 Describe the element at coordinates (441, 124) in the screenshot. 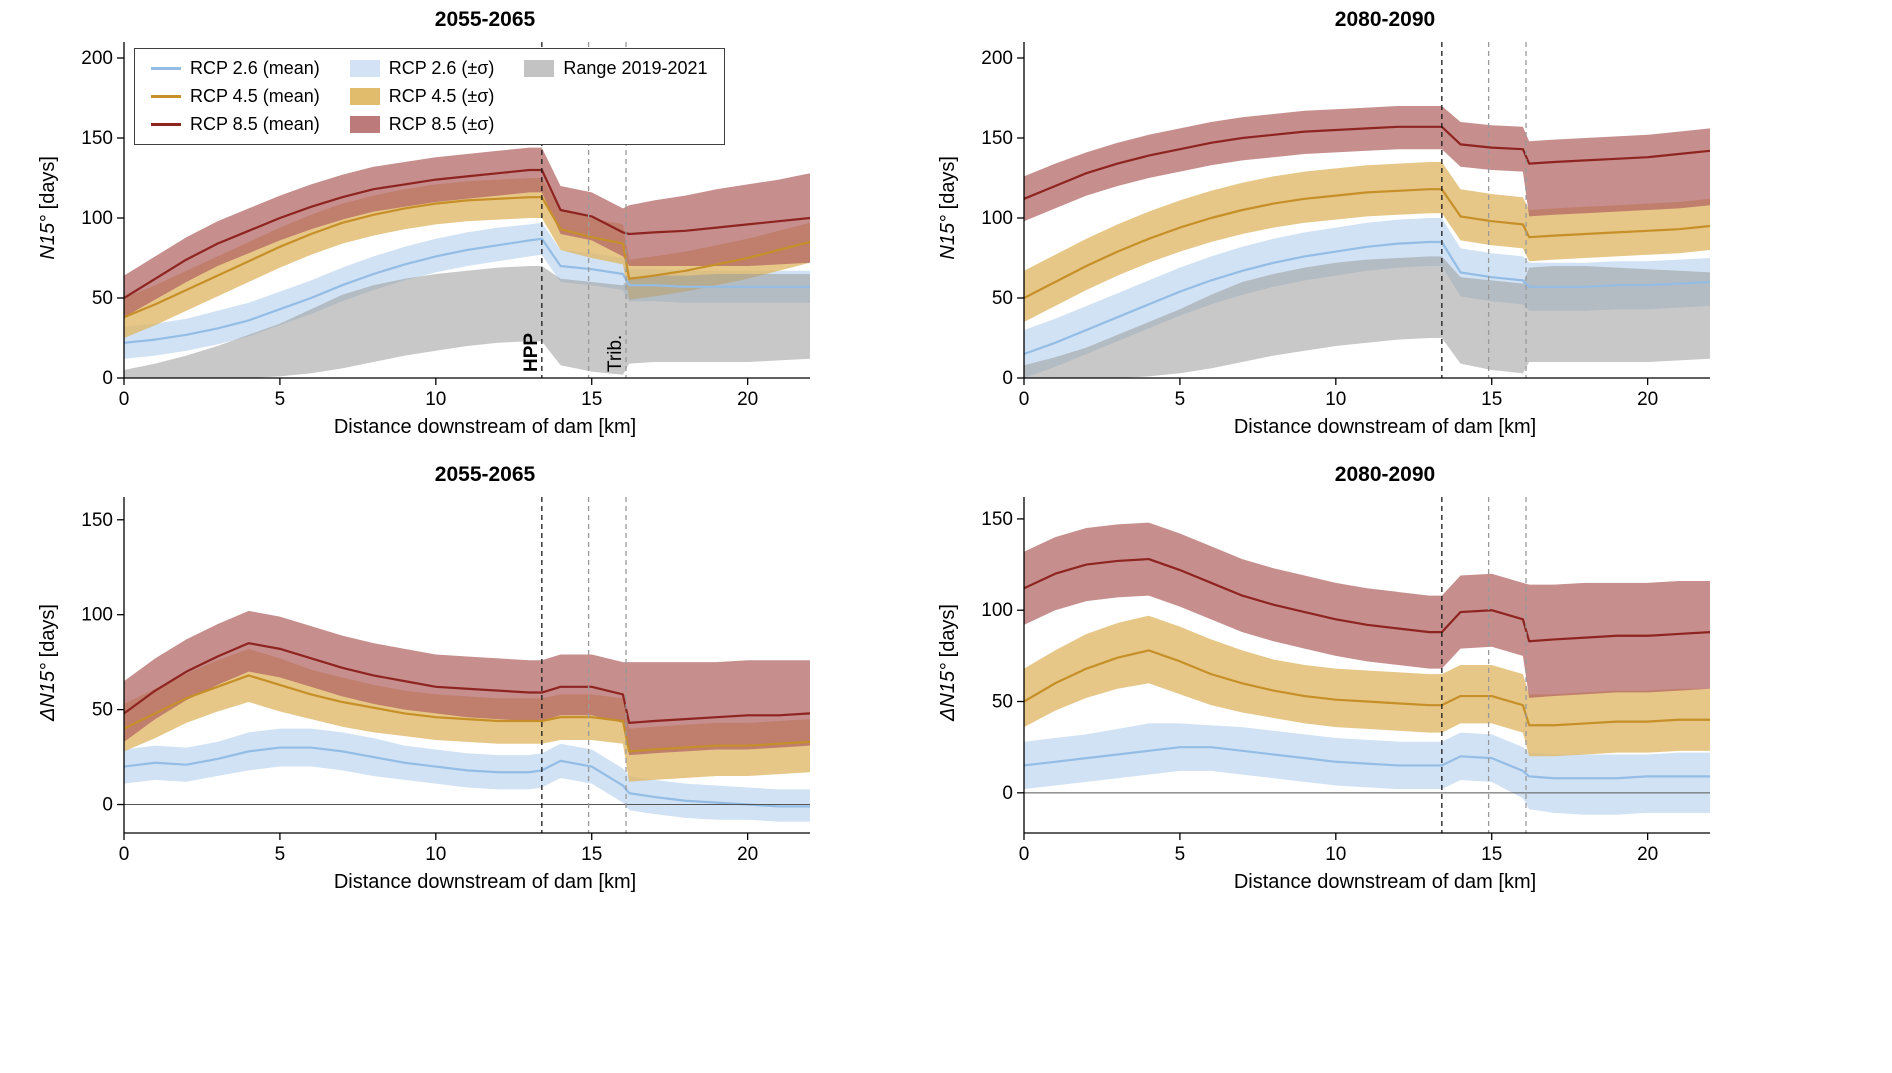

I see `legend-label: RCP 8.5 (±σ)` at that location.